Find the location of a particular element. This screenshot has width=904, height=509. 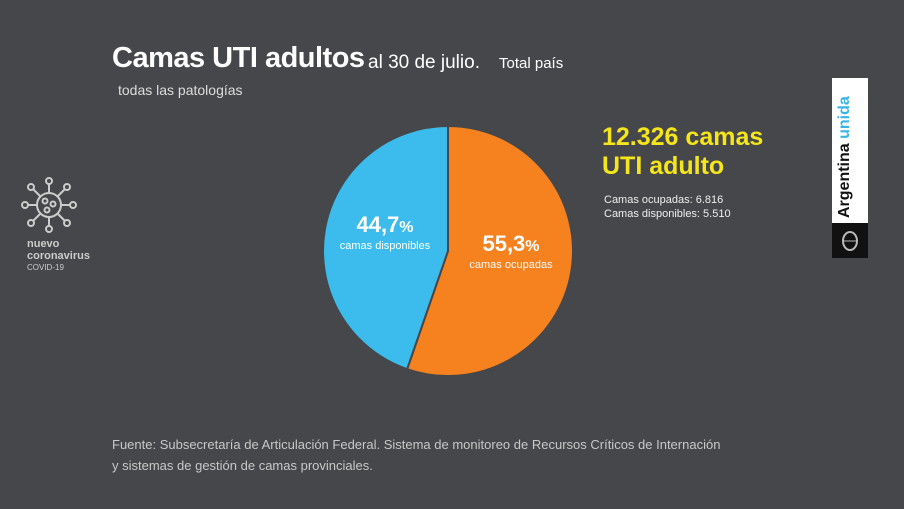

available-count: Camas disponibles: 5.510 is located at coordinates (667, 214).